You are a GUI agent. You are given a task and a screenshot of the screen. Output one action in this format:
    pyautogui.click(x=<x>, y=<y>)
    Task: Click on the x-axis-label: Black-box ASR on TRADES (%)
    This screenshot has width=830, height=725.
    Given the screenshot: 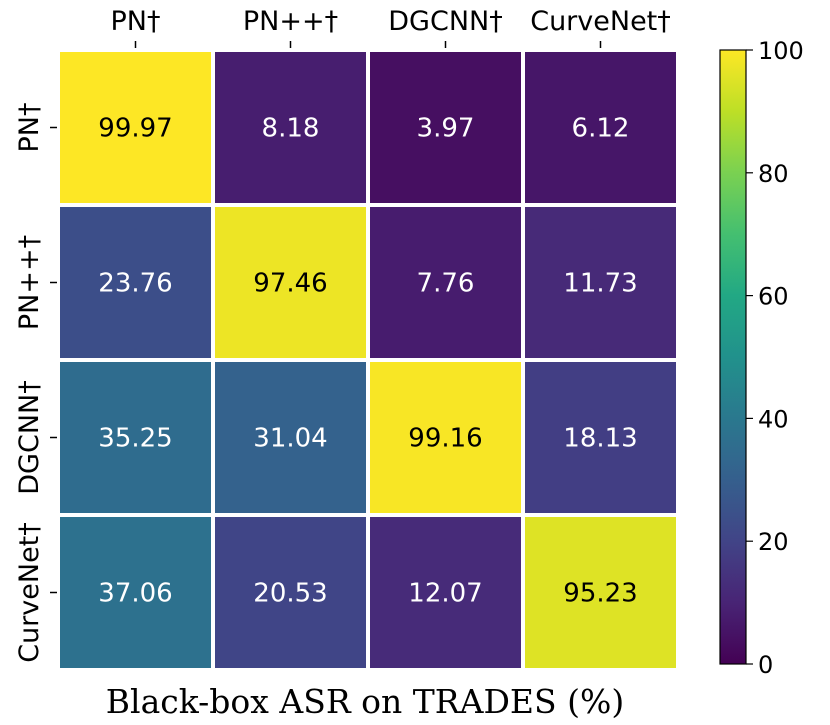 What is the action you would take?
    pyautogui.click(x=365, y=701)
    